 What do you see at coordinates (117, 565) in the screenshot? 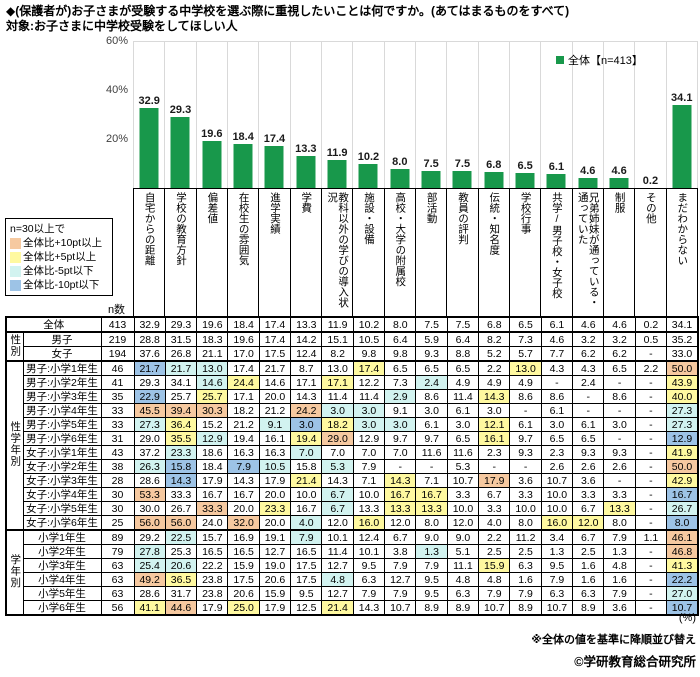
I see `n-count-cell: 63` at bounding box center [117, 565].